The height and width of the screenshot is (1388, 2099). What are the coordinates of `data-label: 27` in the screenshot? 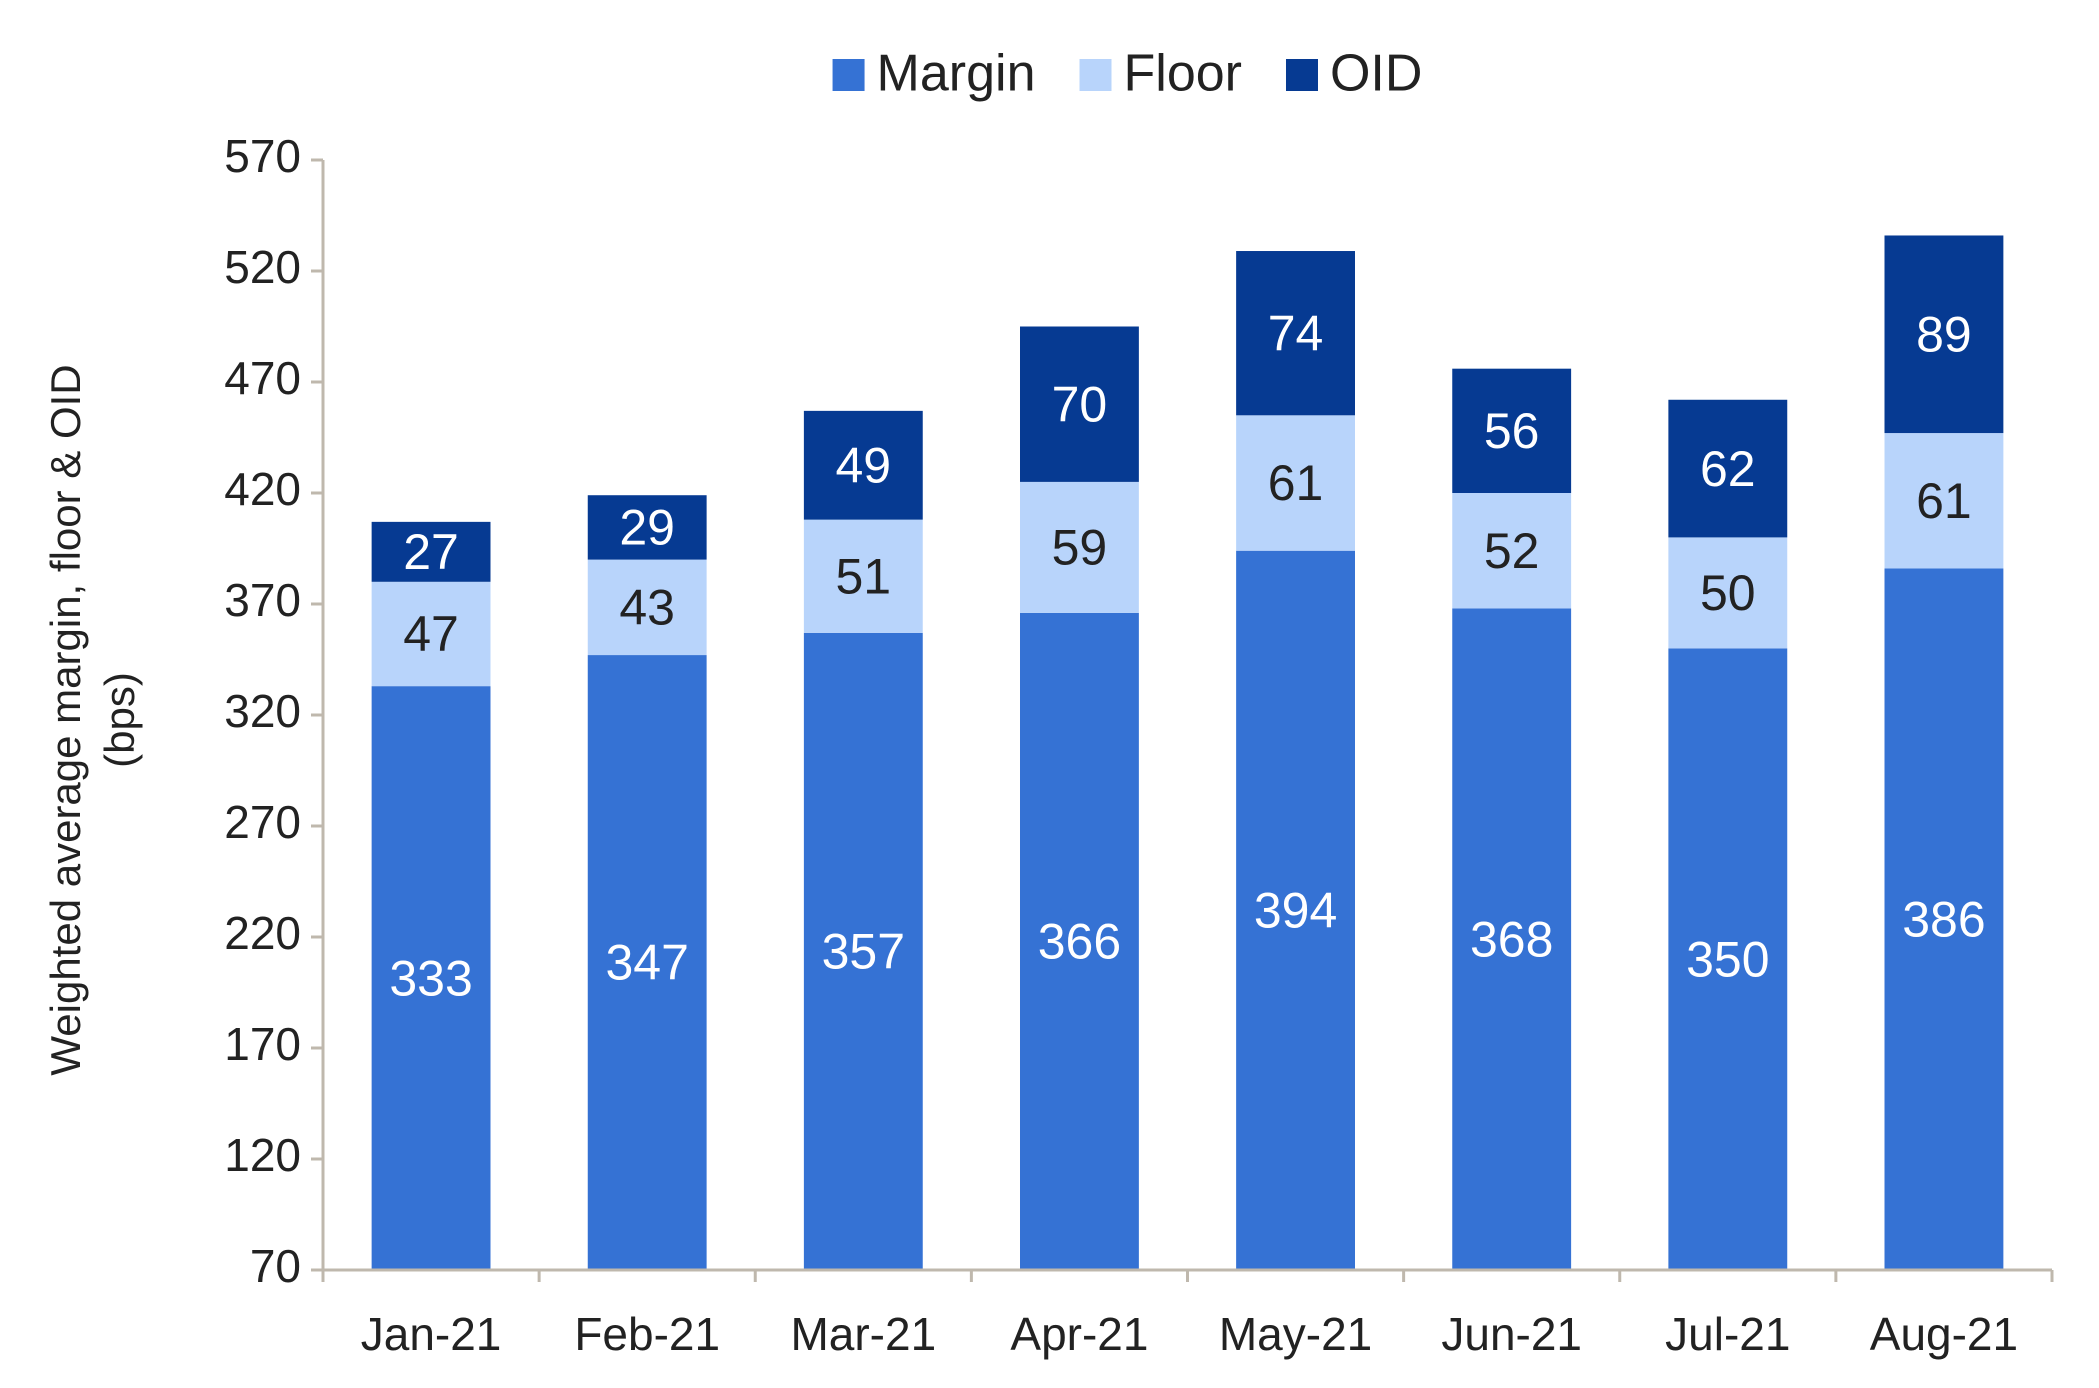 It's located at (431, 552).